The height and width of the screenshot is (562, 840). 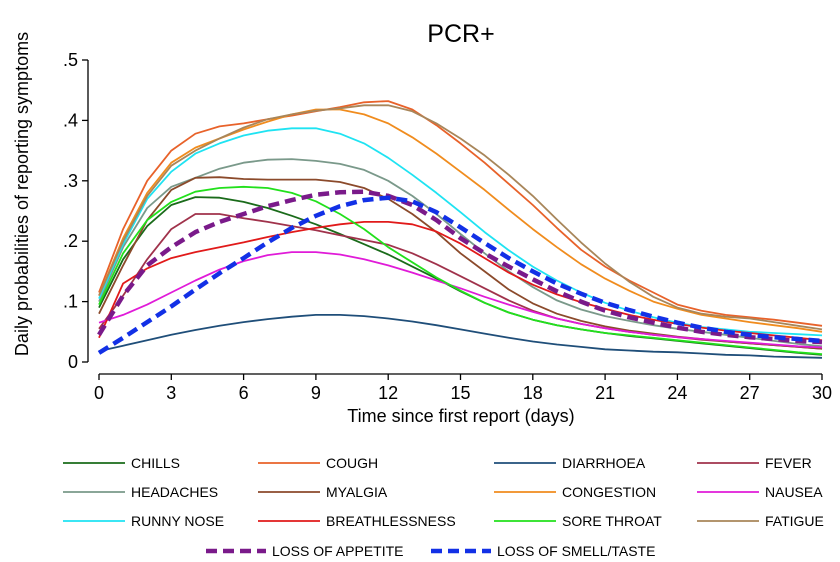 What do you see at coordinates (70, 302) in the screenshot?
I see `y-tick-label: .1` at bounding box center [70, 302].